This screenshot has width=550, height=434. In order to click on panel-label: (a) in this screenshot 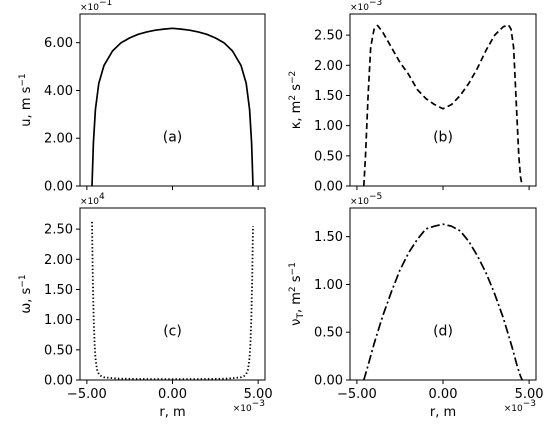, I will do `click(173, 137)`.